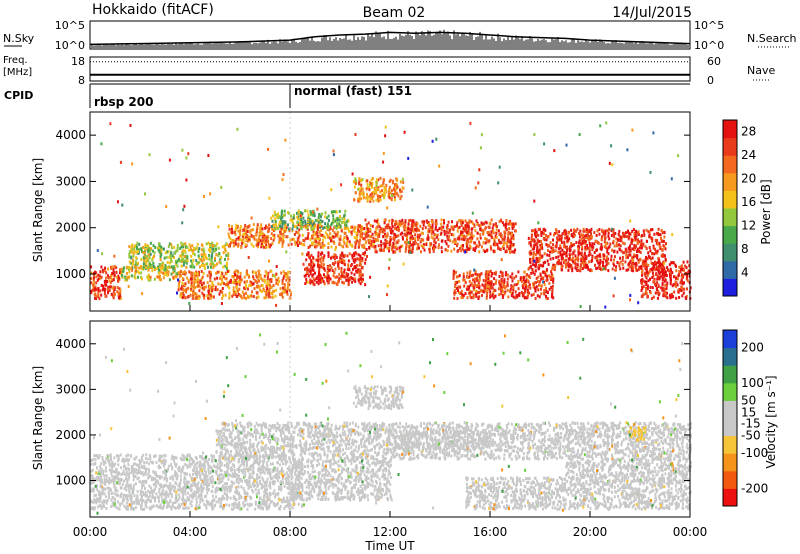  I want to click on ytick-label: 4000, so click(70, 135).